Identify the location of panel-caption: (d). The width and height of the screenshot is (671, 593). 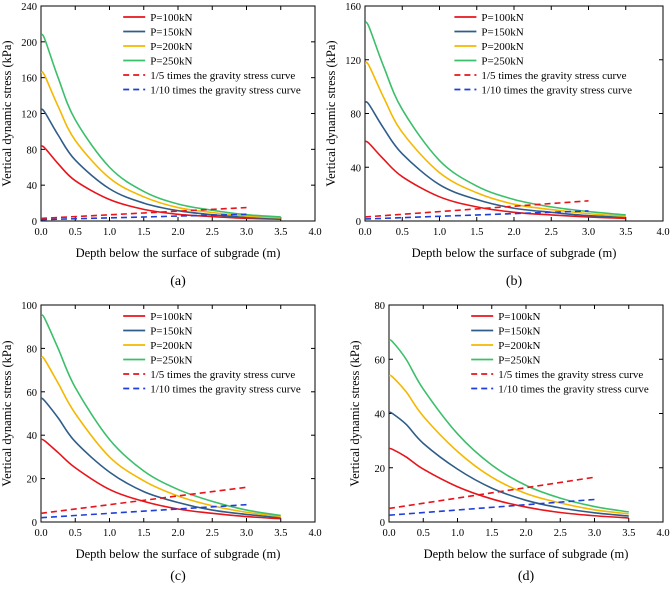
(526, 576).